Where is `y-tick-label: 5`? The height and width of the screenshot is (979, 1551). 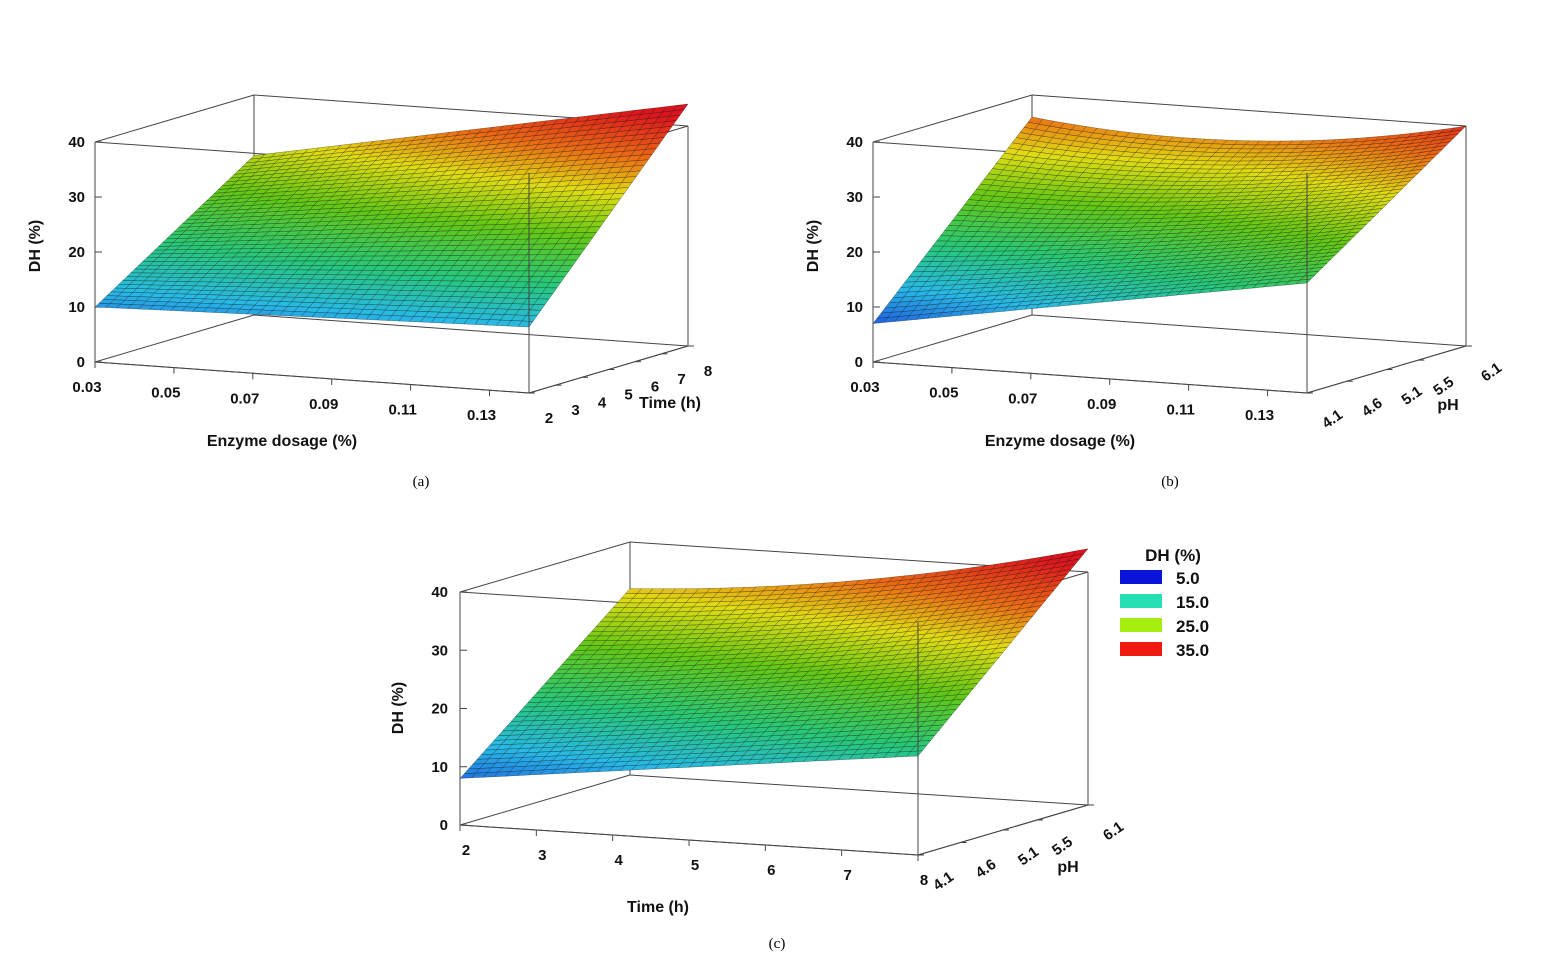
y-tick-label: 5 is located at coordinates (628, 395).